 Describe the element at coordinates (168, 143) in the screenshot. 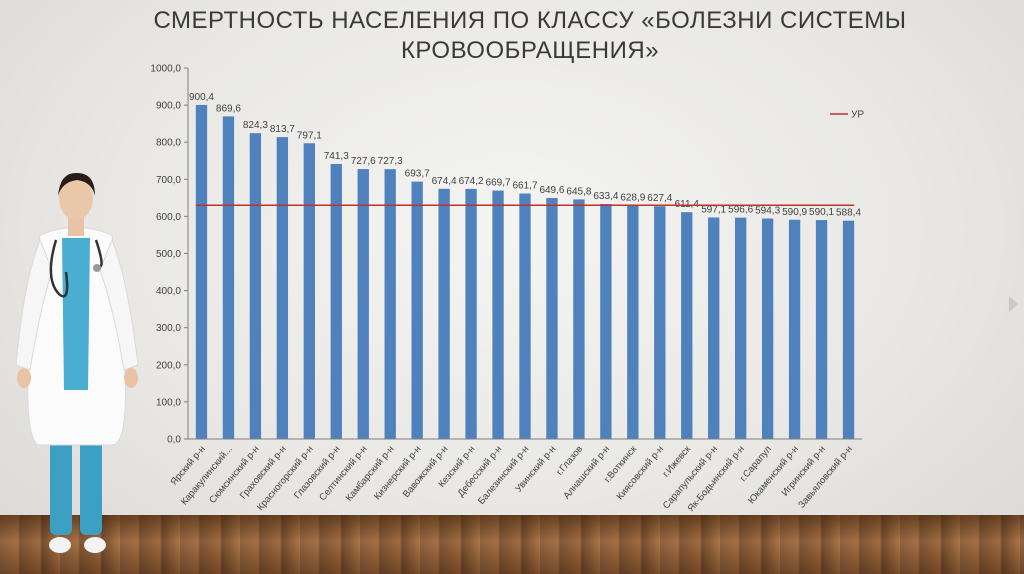

I see `y-tick-label: 800,0` at that location.